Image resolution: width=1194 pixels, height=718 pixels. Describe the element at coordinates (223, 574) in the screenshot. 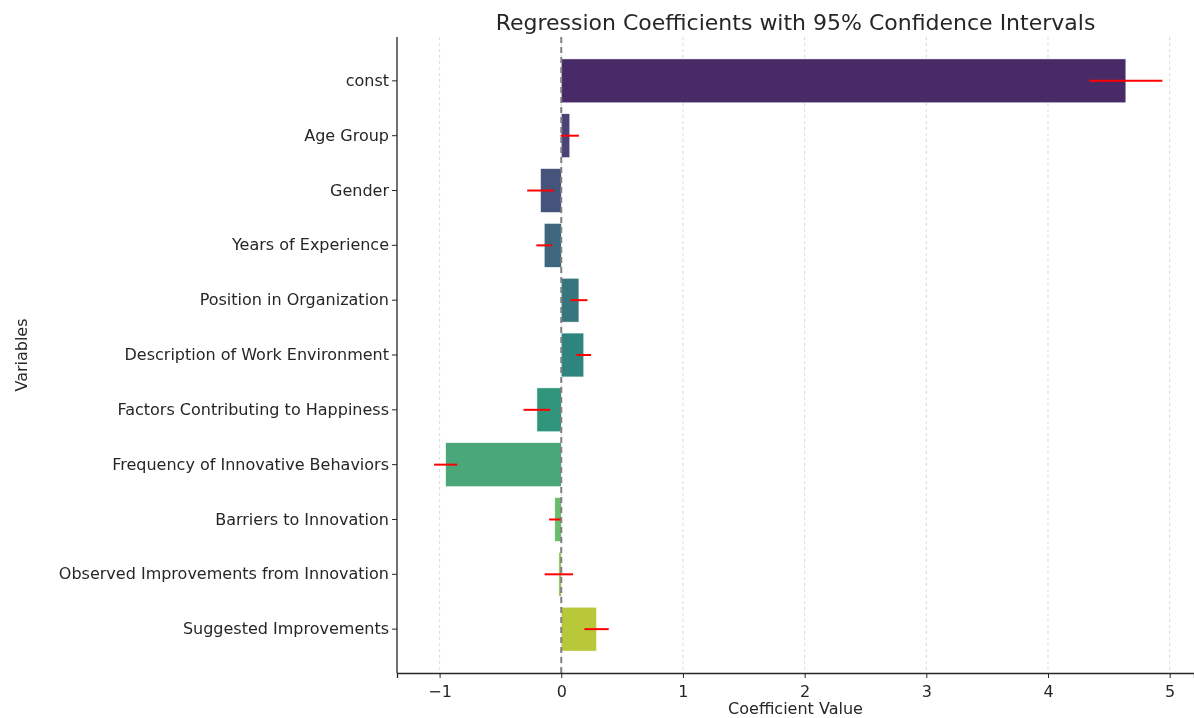

I see `y-tick-label: Observed Improvements from Innovation` at that location.